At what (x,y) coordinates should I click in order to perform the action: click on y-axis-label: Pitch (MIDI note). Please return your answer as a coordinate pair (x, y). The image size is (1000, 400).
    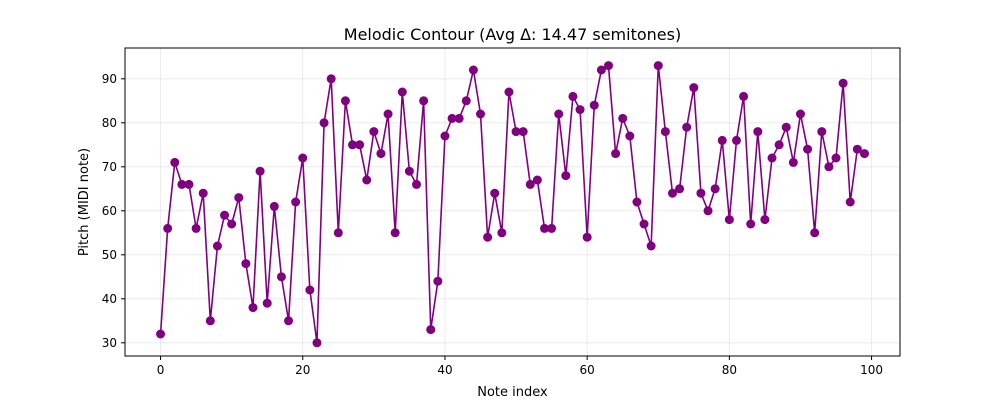
    Looking at the image, I should click on (84, 202).